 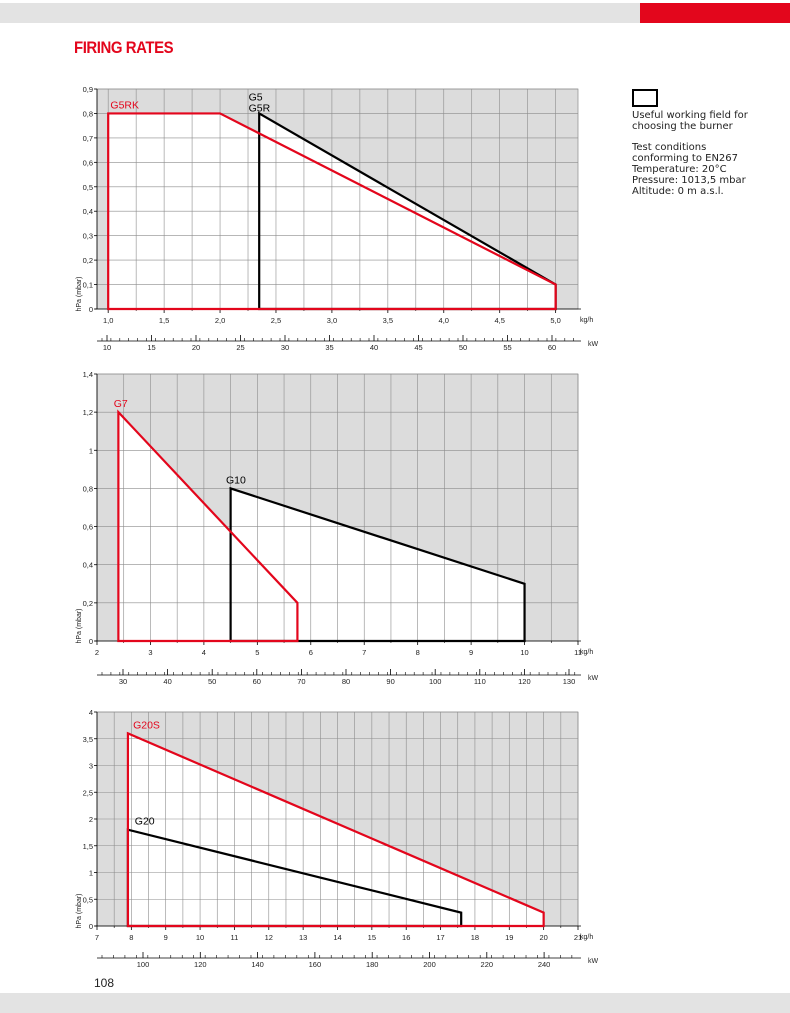 I want to click on kw-axis-title: kW, so click(x=593, y=344).